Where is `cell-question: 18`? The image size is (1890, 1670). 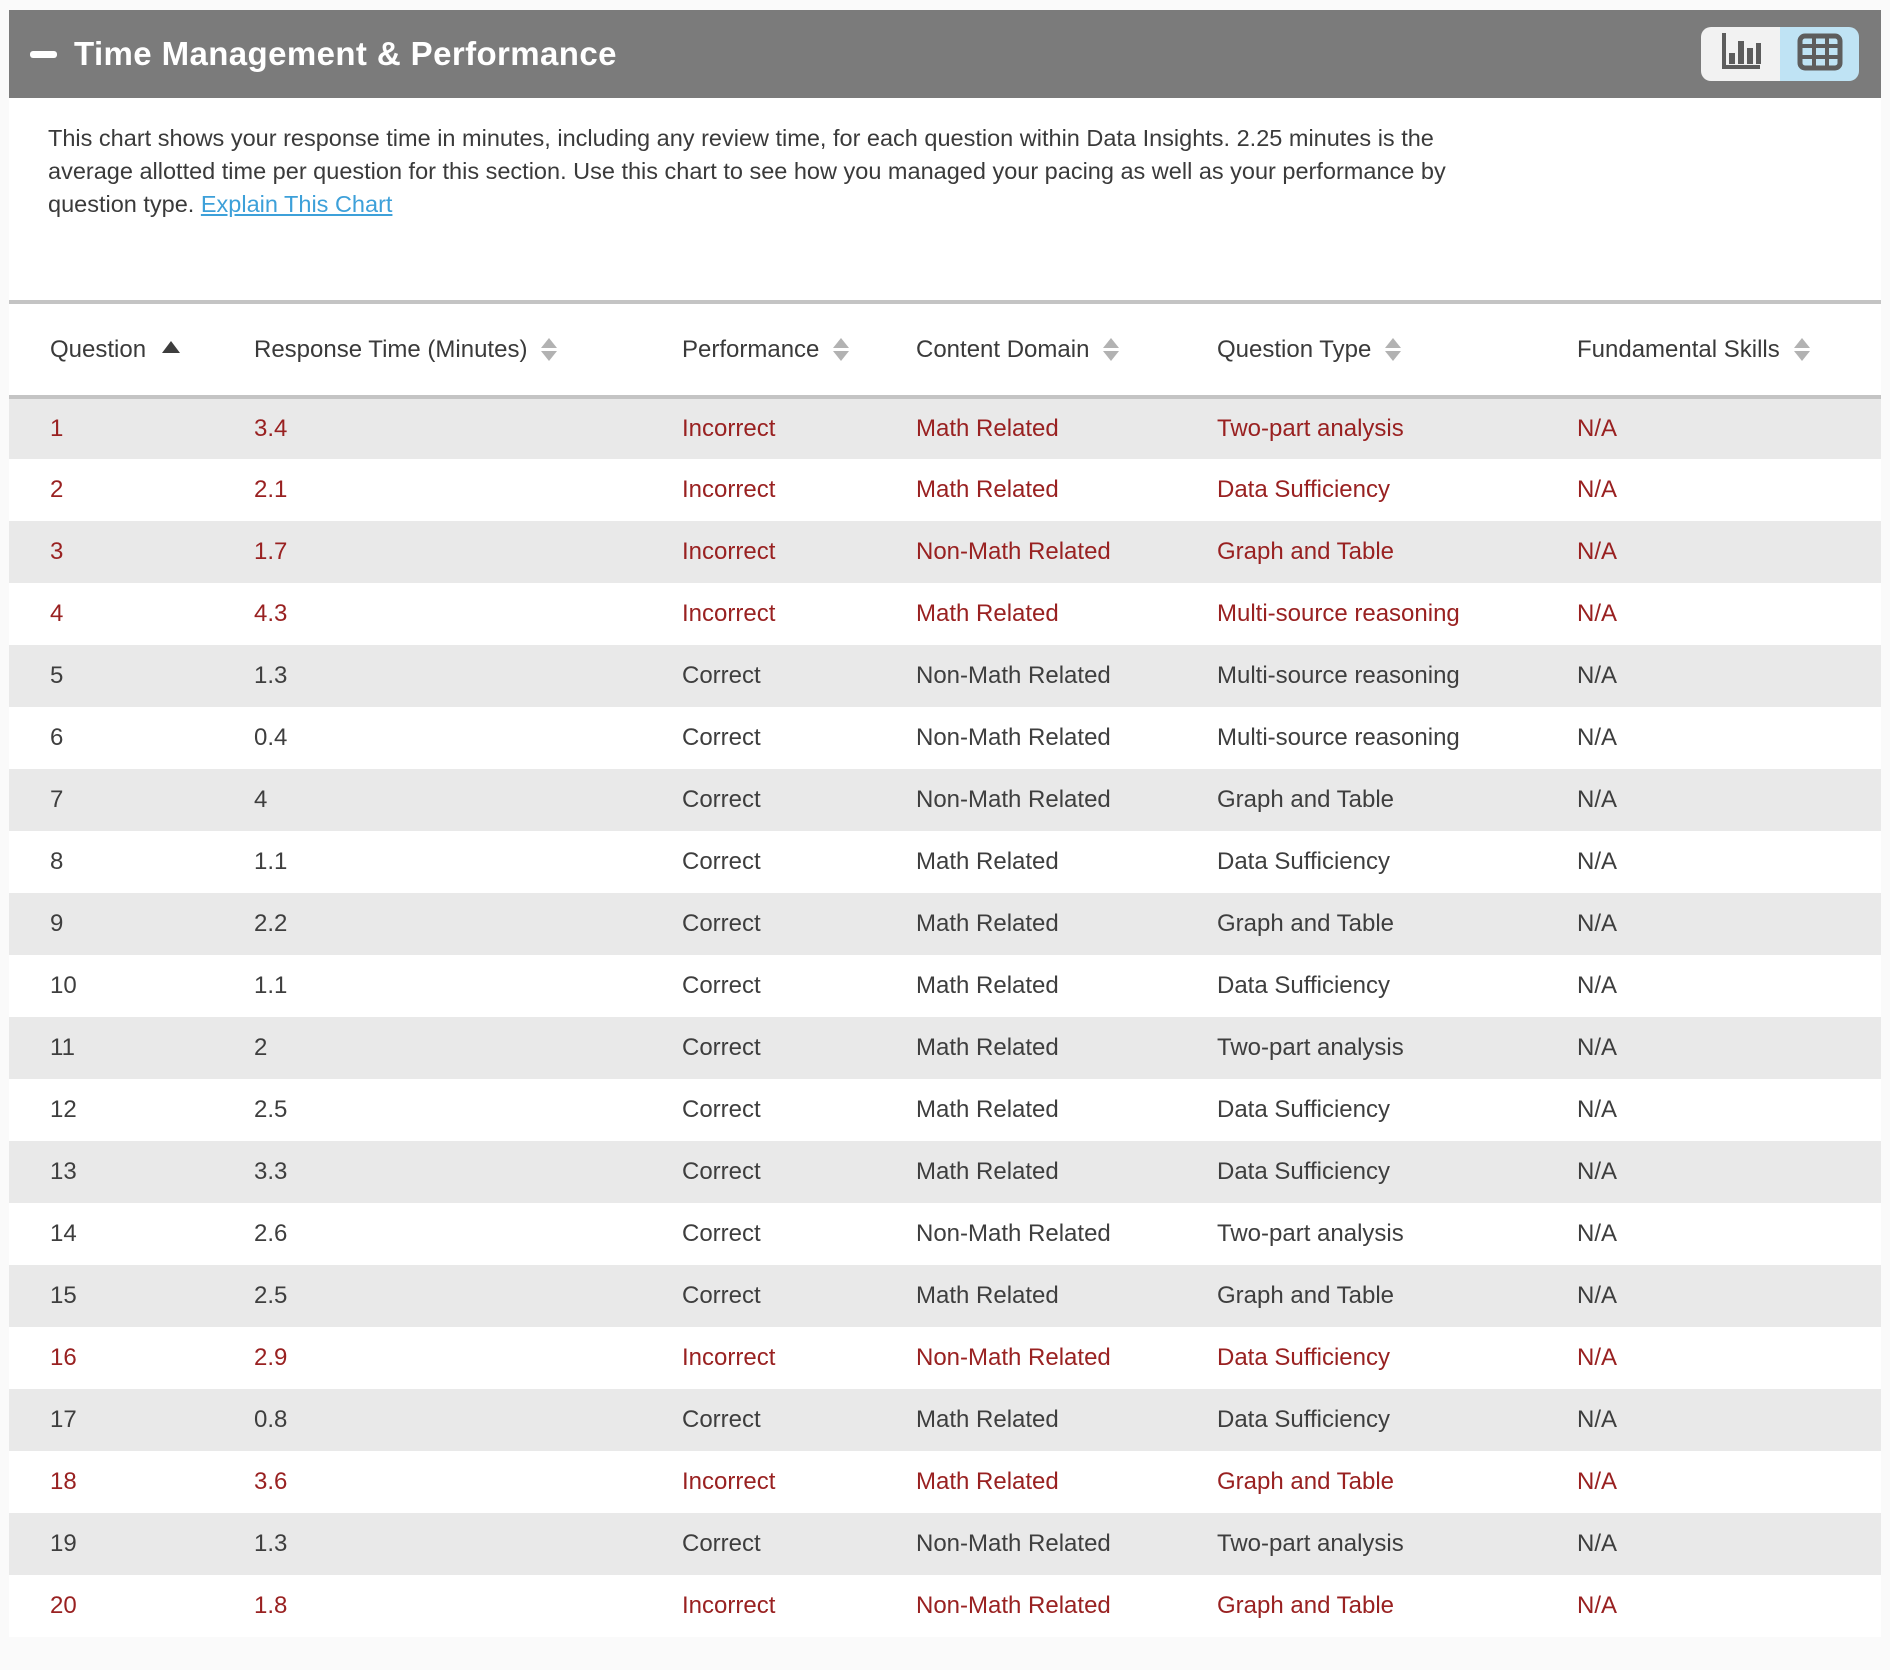
cell-question: 18 is located at coordinates (63, 1481).